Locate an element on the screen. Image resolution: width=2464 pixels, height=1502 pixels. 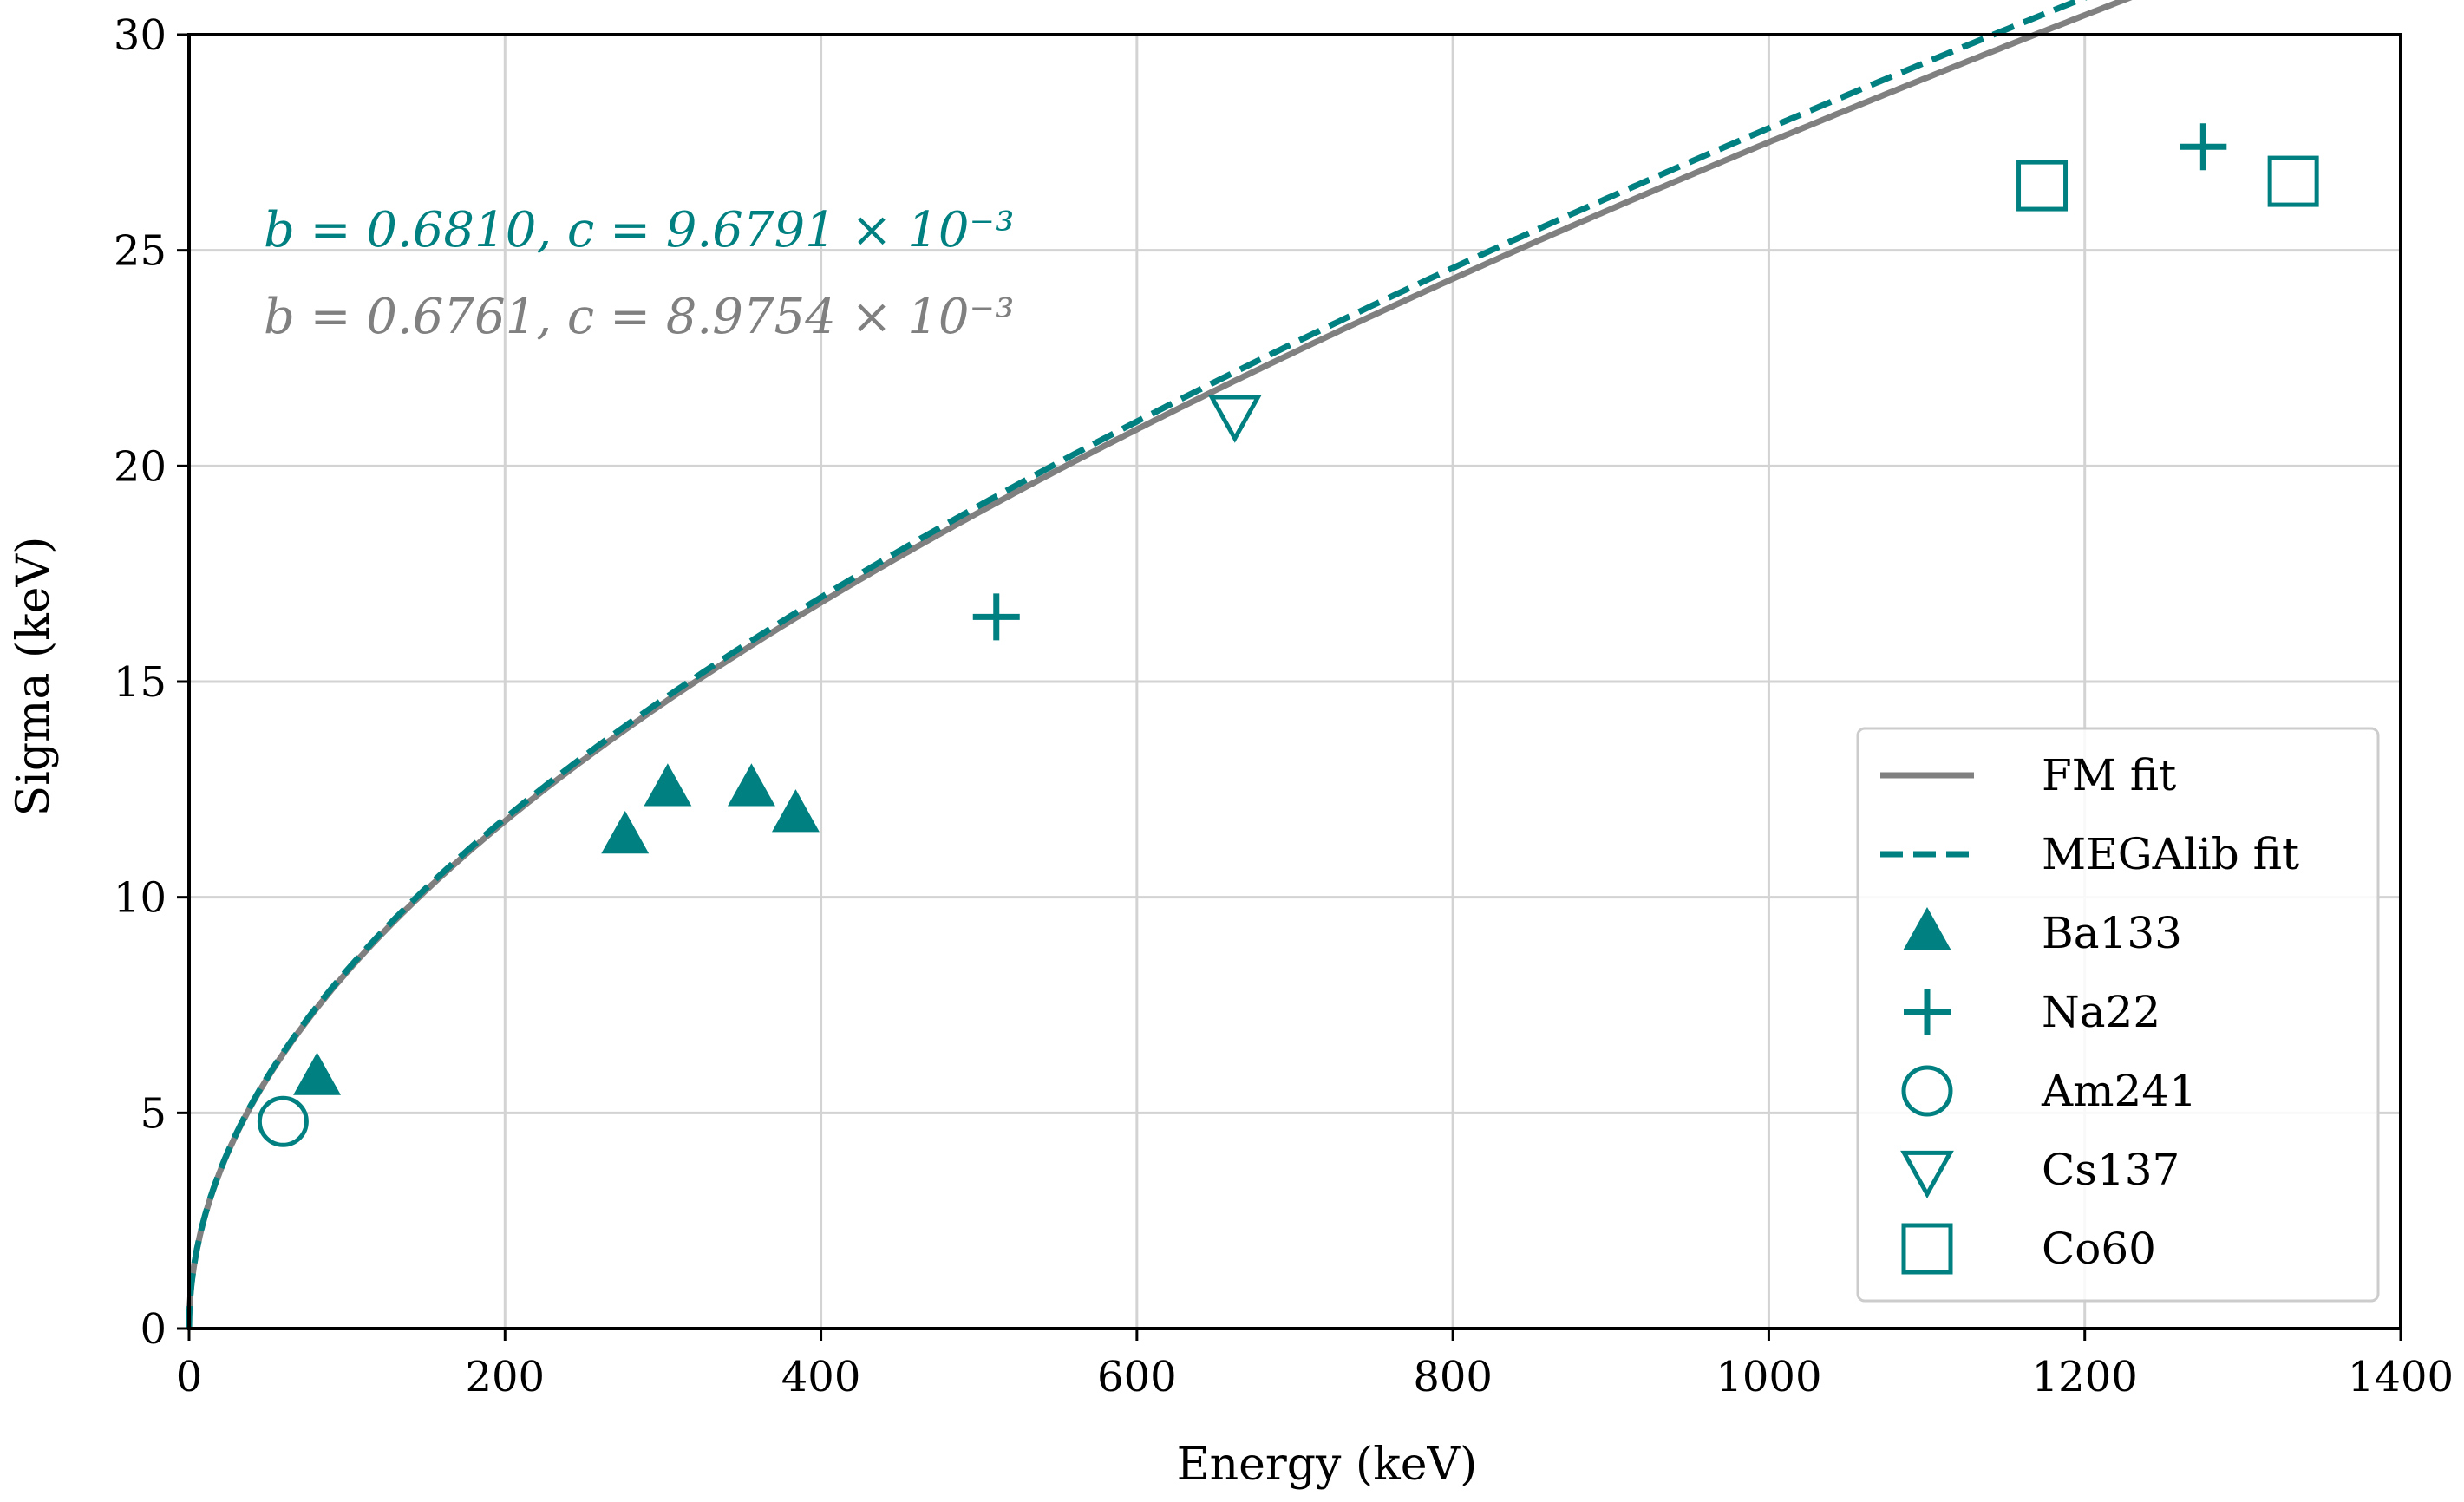
legend-label-am241: Am241 is located at coordinates (2119, 1091).